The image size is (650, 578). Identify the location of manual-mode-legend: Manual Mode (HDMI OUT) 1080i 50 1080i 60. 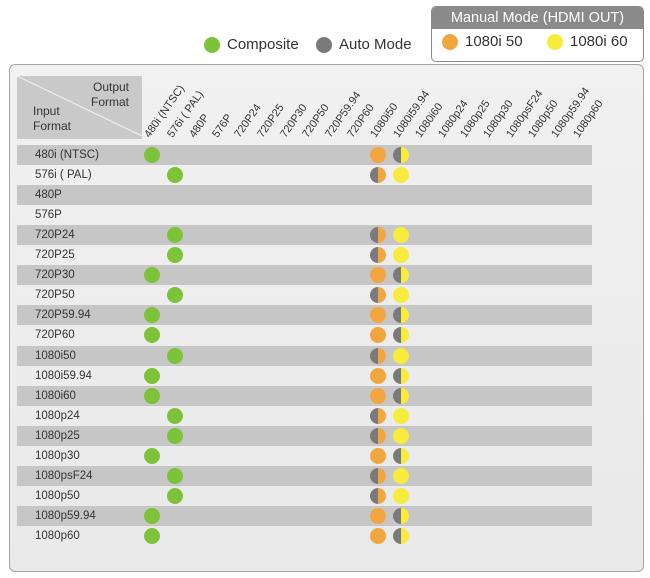
(537, 34).